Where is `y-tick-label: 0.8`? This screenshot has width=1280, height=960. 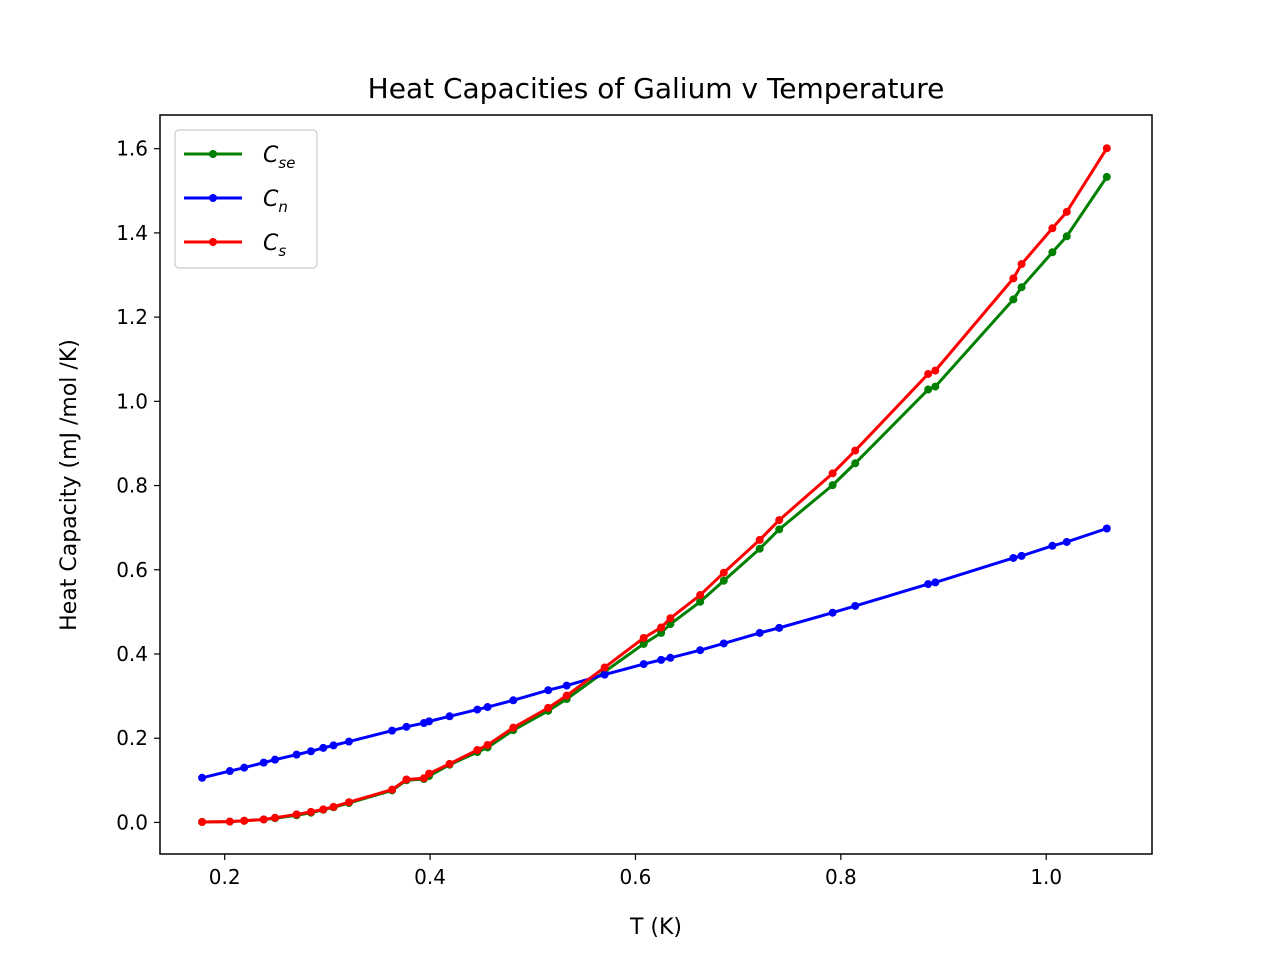 y-tick-label: 0.8 is located at coordinates (132, 486).